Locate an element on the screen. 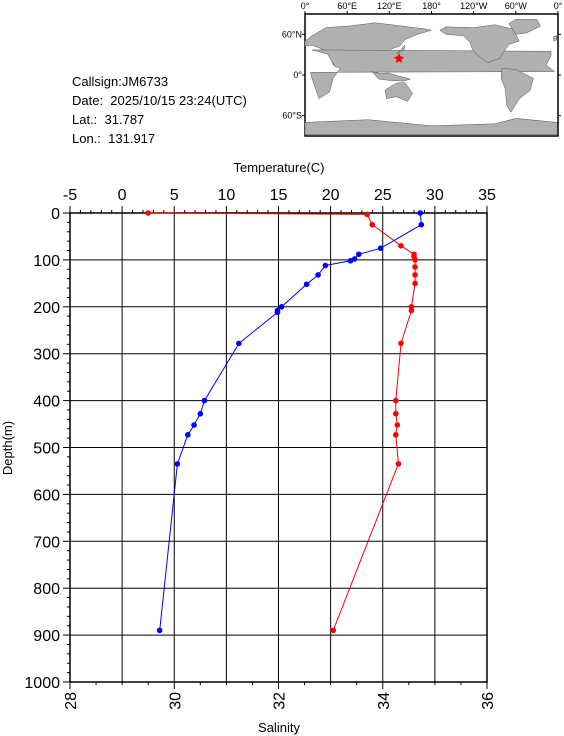  temperature-tick-label: 30 is located at coordinates (435, 195).